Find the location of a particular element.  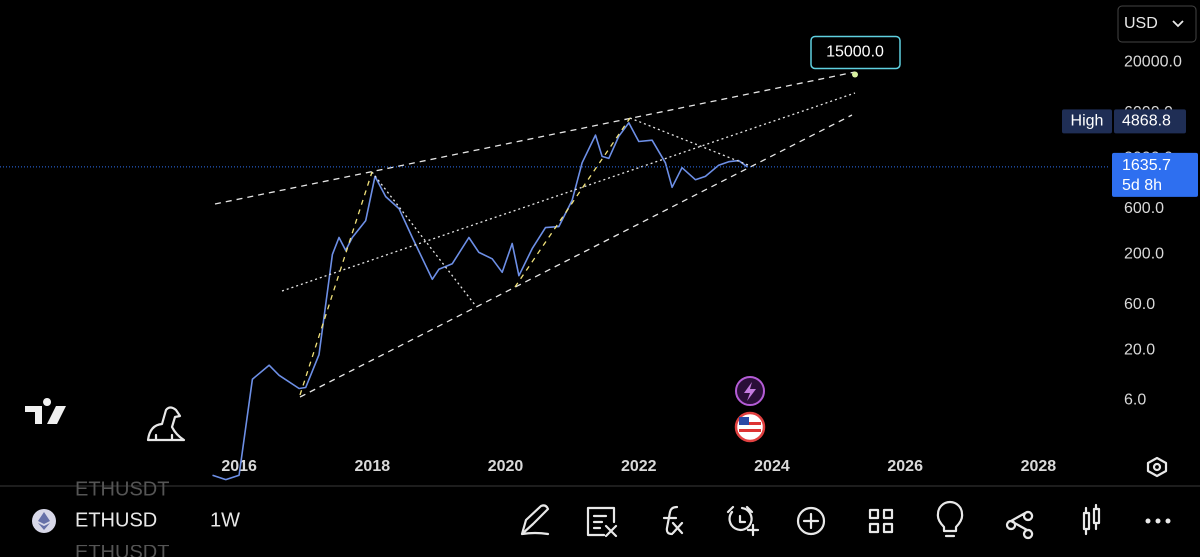

y-tick-label: 60.0 is located at coordinates (1139, 304).